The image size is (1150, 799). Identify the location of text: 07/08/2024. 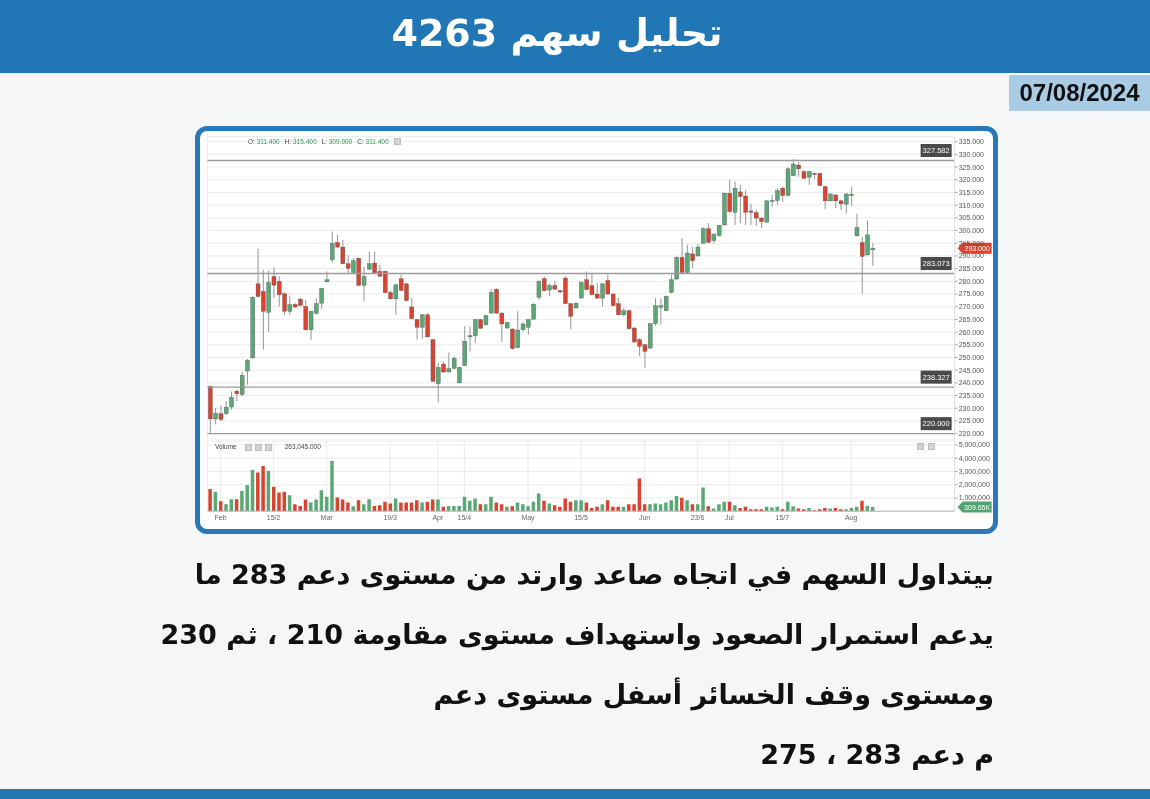
(1079, 93).